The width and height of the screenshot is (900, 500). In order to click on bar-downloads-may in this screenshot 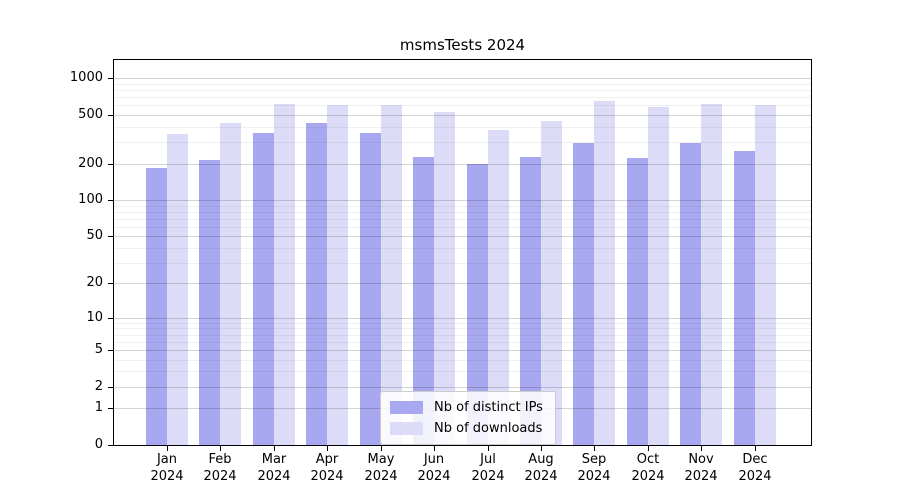, I will do `click(391, 275)`.